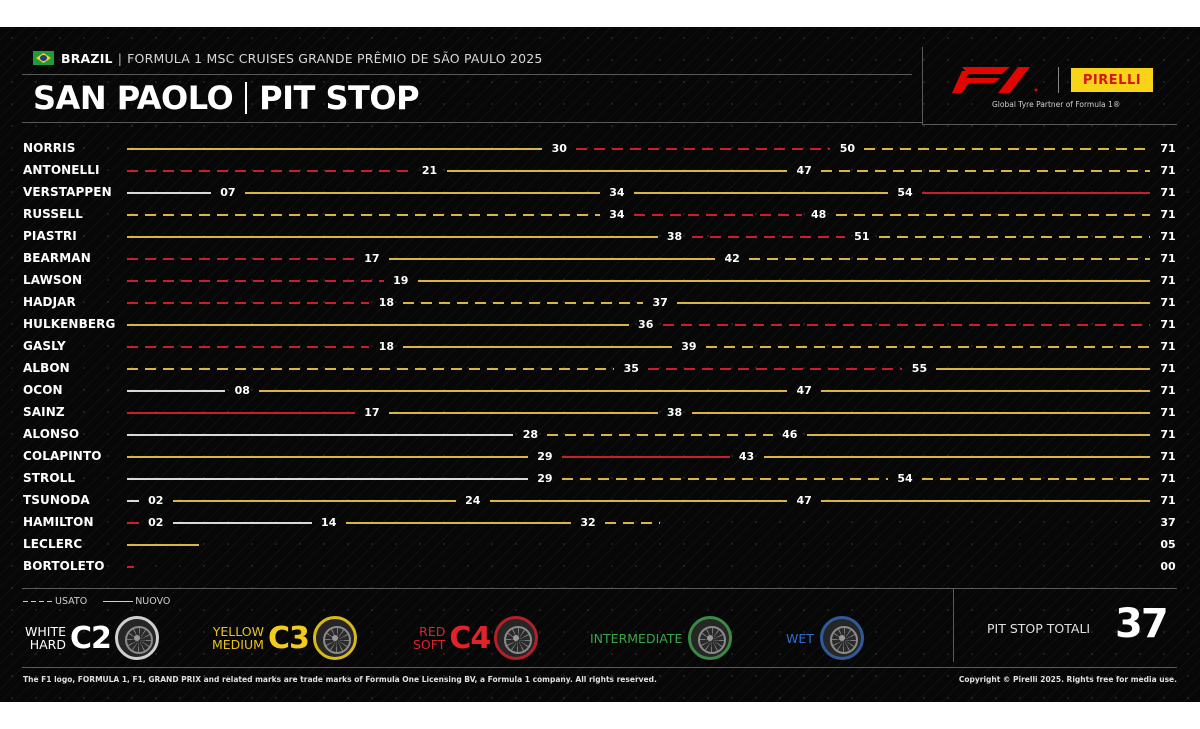 Image resolution: width=1200 pixels, height=729 pixels. I want to click on driver-row: ALONSO 28 46 71, so click(600, 435).